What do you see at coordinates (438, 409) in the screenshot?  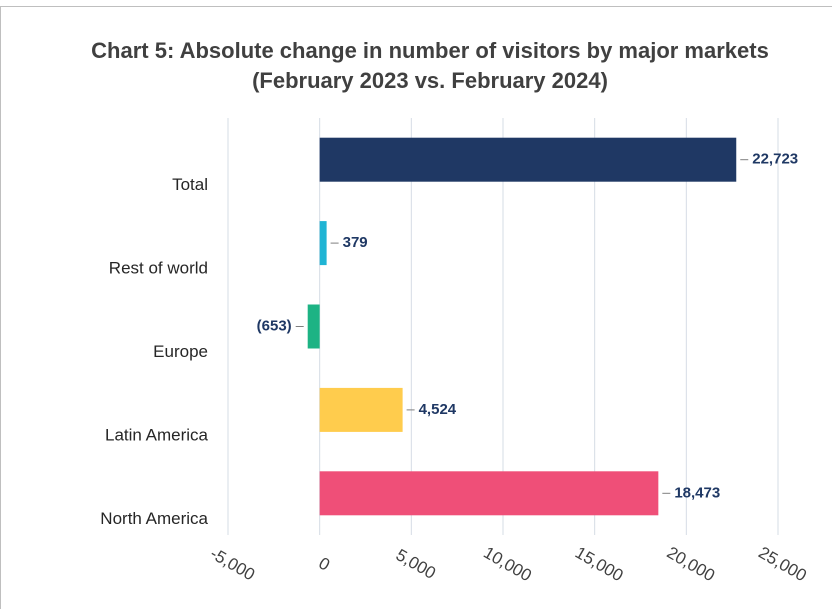 I see `value-label: 4,524` at bounding box center [438, 409].